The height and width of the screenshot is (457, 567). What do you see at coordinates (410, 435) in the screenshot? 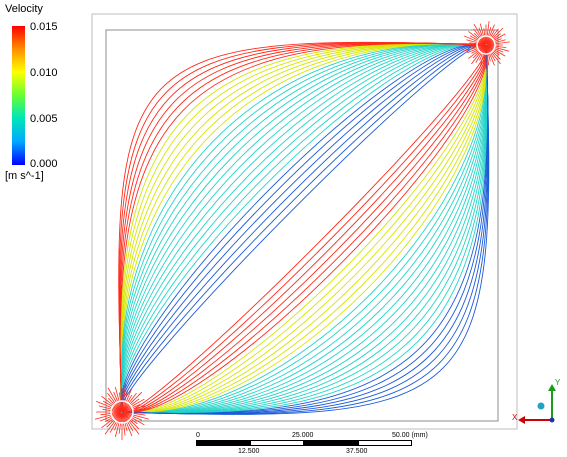
I see `scale-label-50: 50.00 (mm)` at bounding box center [410, 435].